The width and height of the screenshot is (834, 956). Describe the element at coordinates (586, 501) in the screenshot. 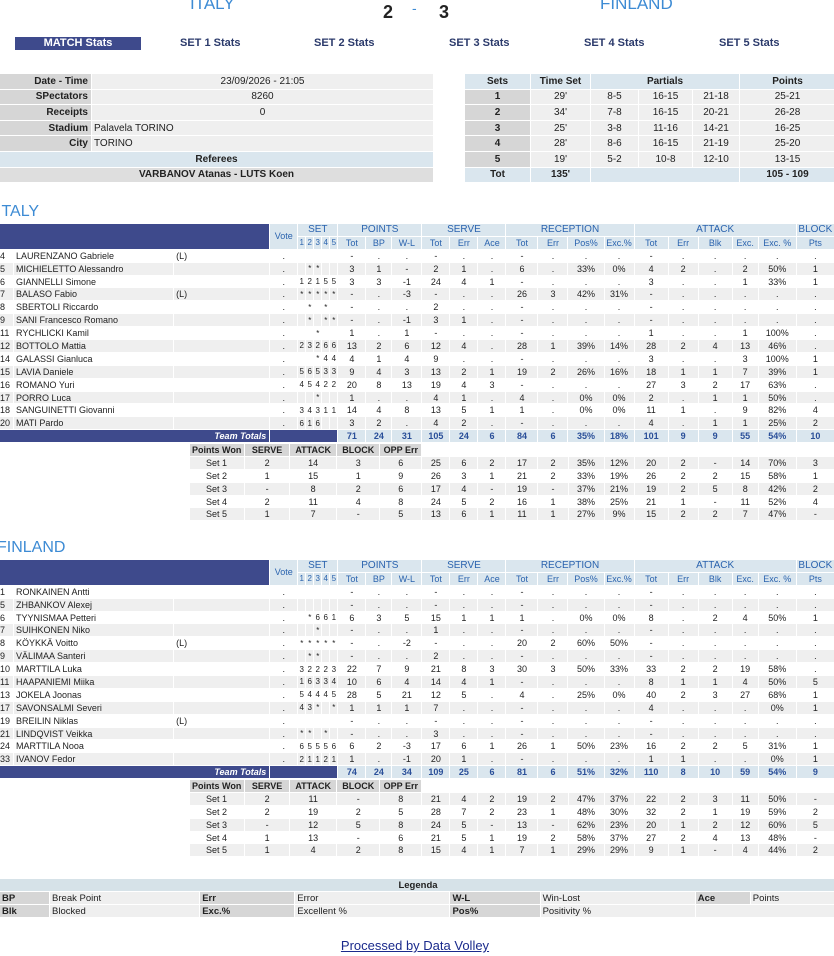

I see `set-cell: 38%` at that location.